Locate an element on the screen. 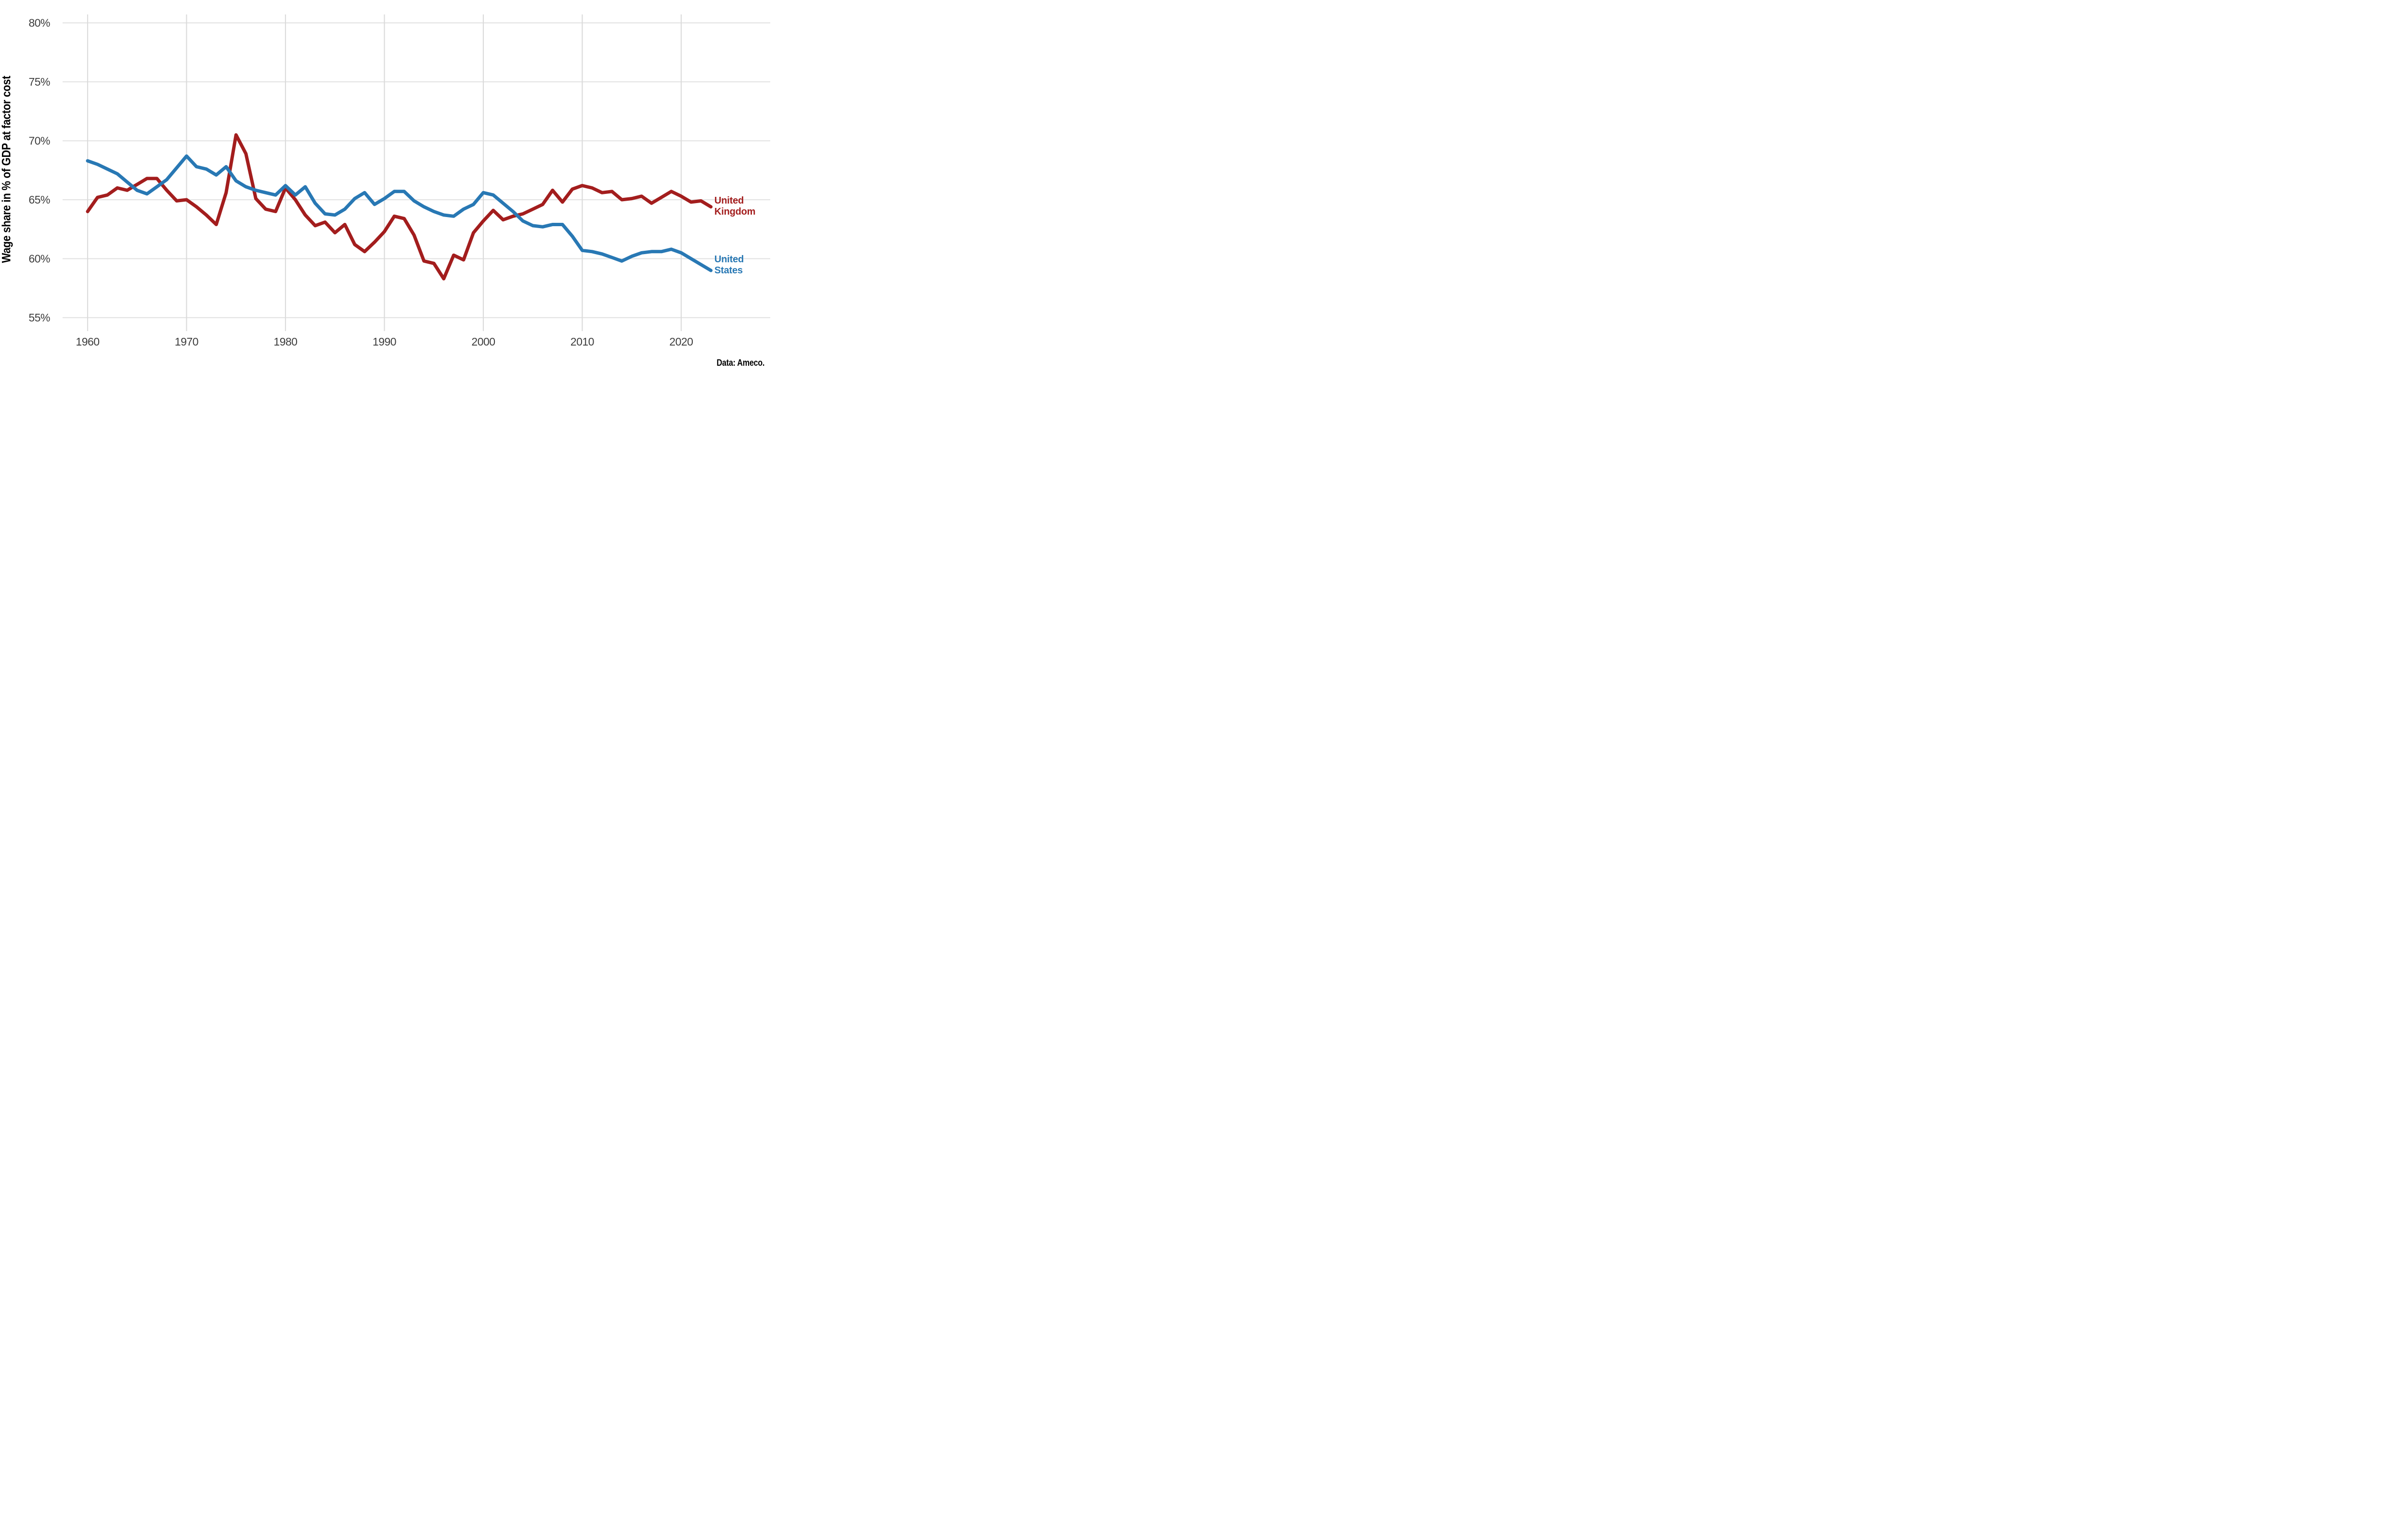 This screenshot has height=1540, width=2407. legend-us-line2: States is located at coordinates (728, 270).